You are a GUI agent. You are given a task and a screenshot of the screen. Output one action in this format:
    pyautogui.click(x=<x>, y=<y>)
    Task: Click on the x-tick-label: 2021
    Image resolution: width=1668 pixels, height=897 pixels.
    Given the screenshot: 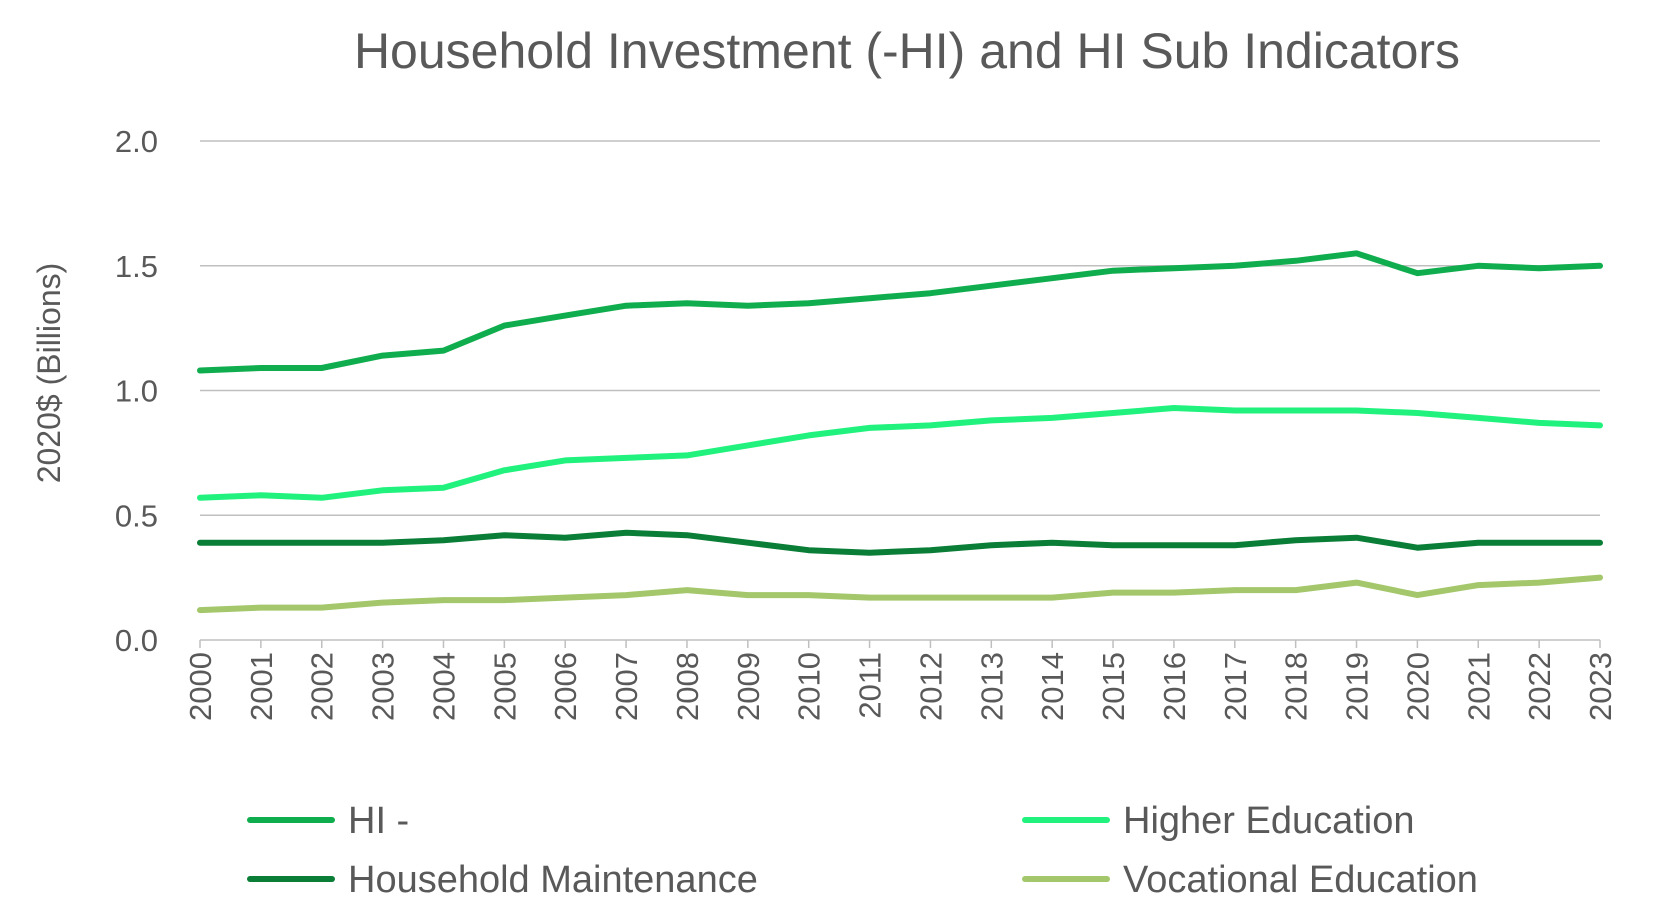 What is the action you would take?
    pyautogui.click(x=1478, y=686)
    